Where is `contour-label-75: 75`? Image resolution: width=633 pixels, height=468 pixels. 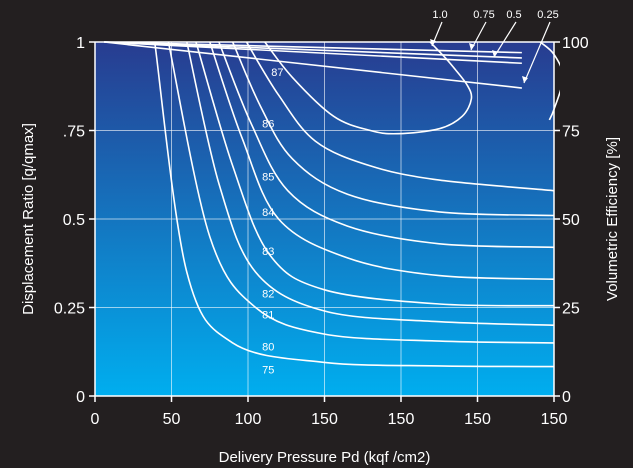
contour-label-75: 75 is located at coordinates (268, 370).